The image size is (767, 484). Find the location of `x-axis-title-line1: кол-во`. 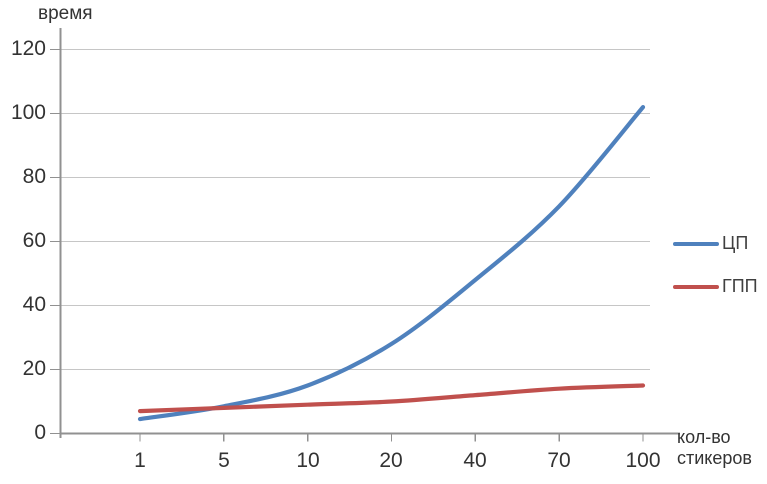

x-axis-title-line1: кол-во is located at coordinates (704, 437).